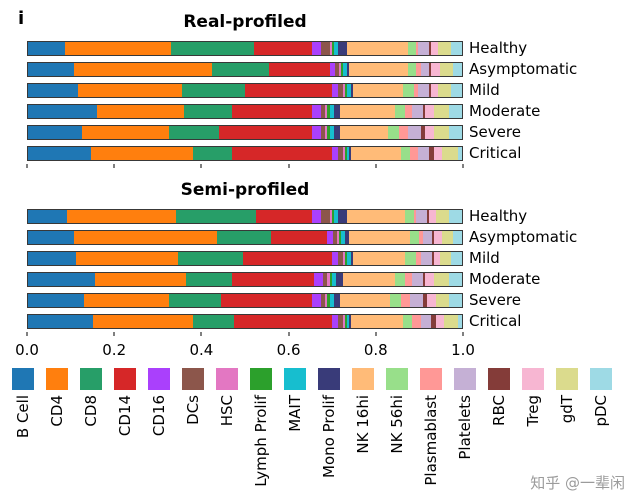 The image size is (637, 501). I want to click on legend-swatch-gdt, so click(567, 379).